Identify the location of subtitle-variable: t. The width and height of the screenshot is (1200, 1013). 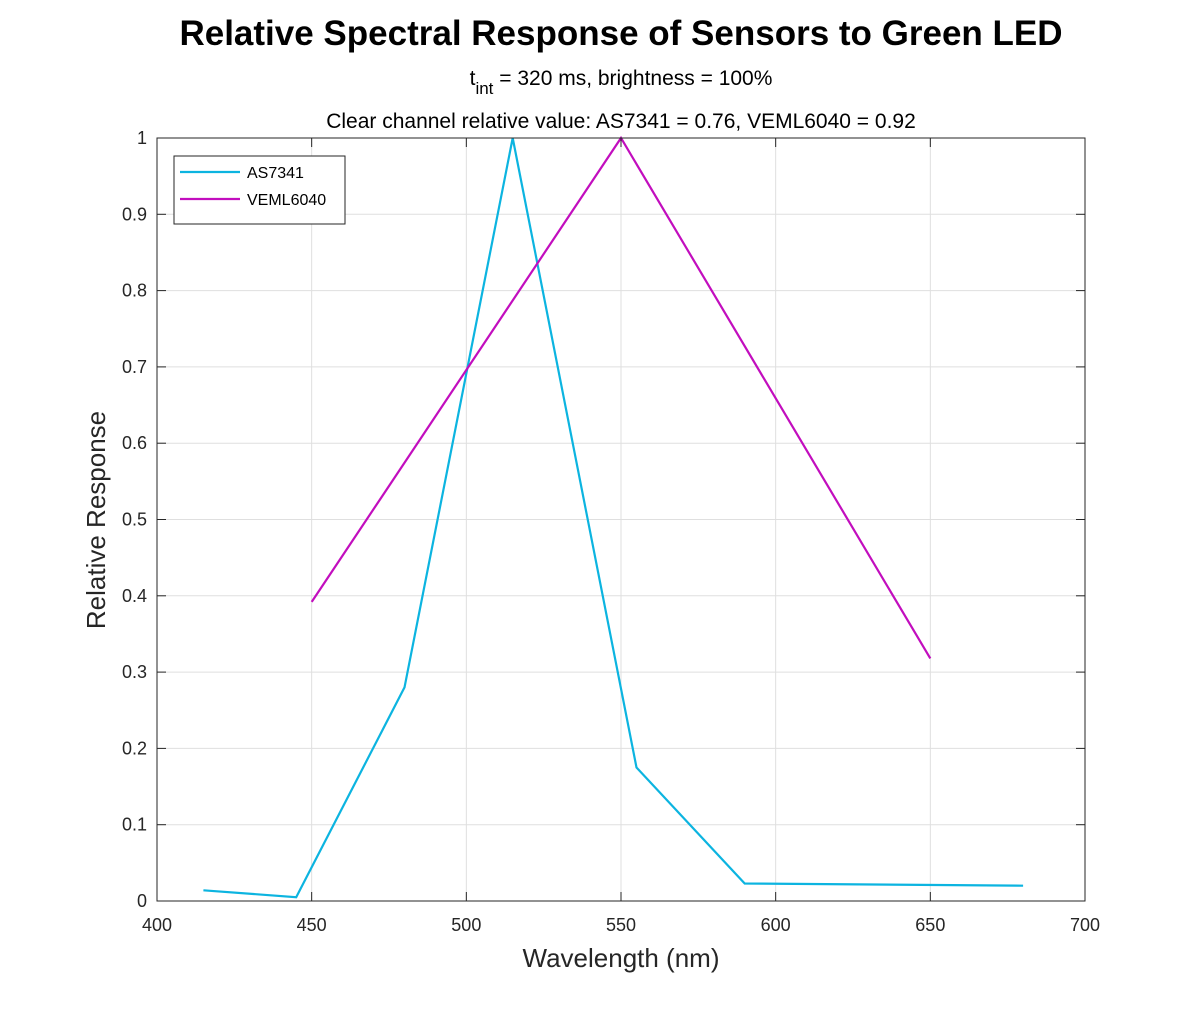
(473, 78).